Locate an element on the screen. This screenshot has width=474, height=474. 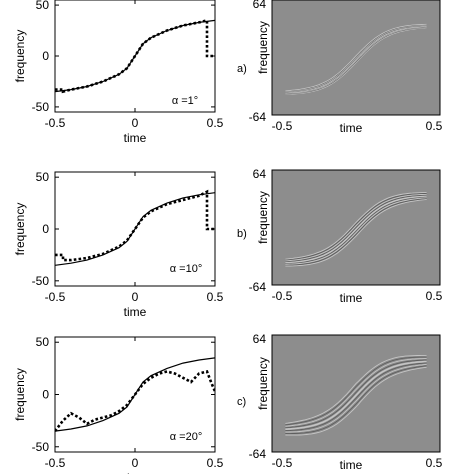
line-panel-2: -0.5 0 0.5 -50 0 50 time frequency α =10° is located at coordinates (118, 244).